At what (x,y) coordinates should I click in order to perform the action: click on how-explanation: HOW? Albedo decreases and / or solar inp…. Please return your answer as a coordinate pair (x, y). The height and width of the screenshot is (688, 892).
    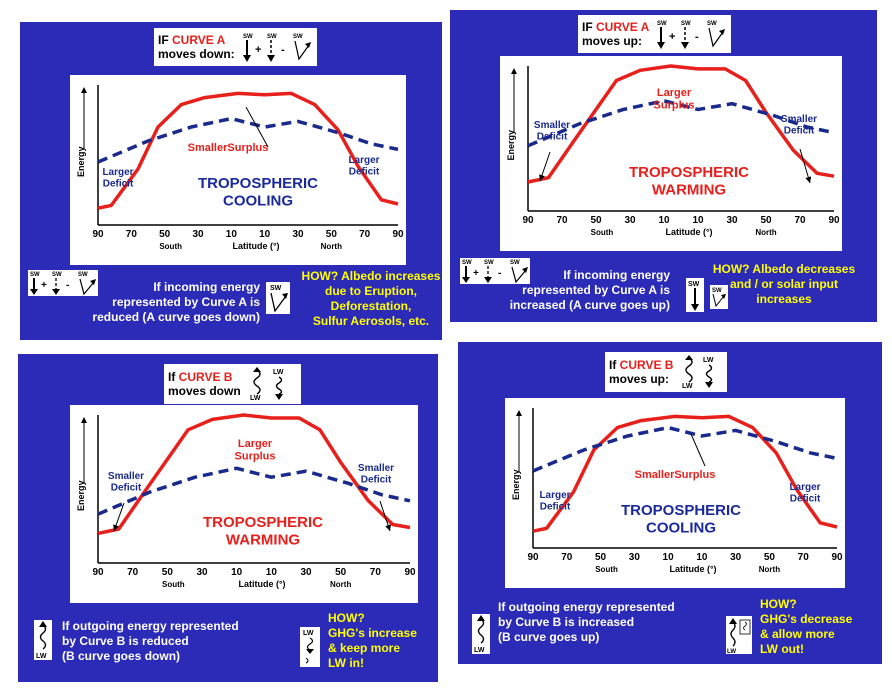
    Looking at the image, I should click on (784, 284).